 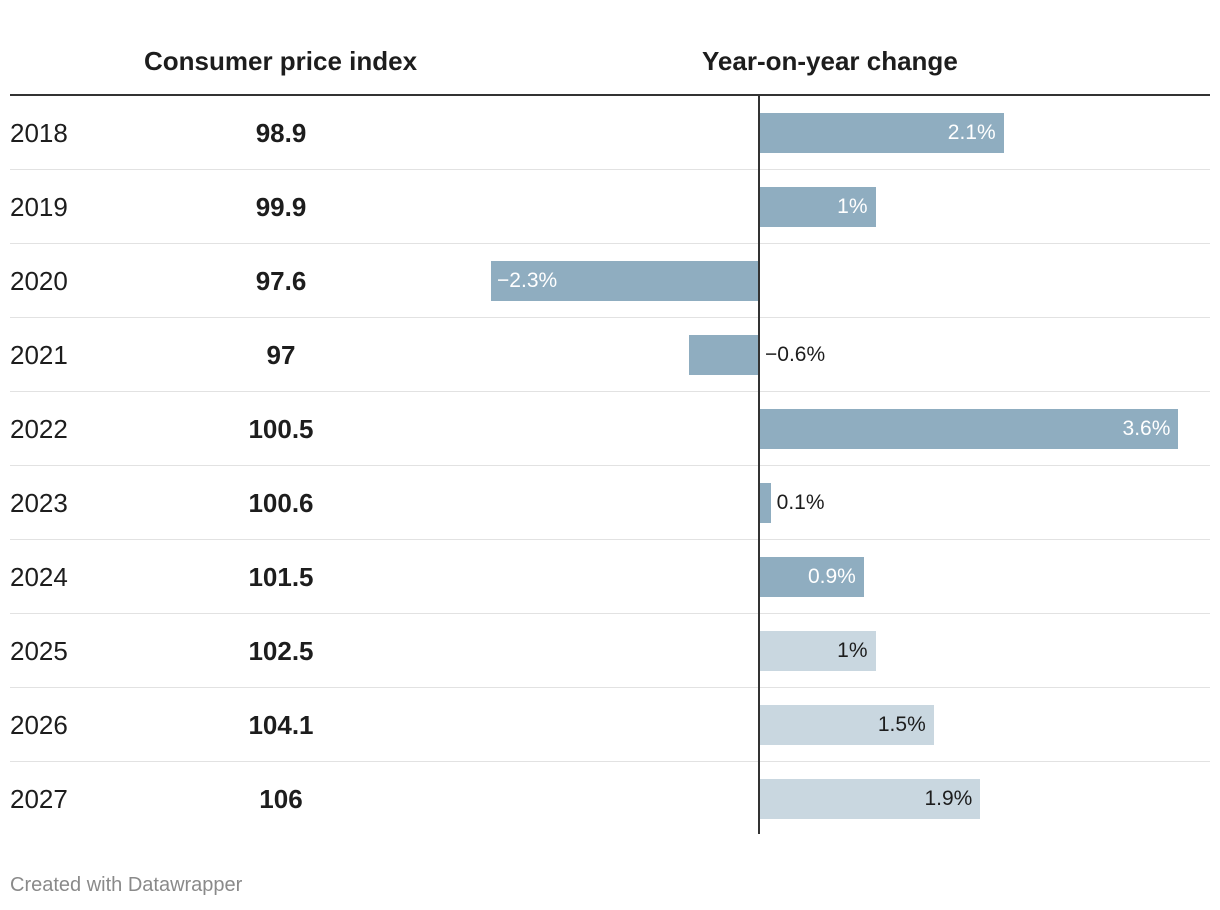 What do you see at coordinates (971, 132) in the screenshot?
I see `yoy-value-label: 2.1%` at bounding box center [971, 132].